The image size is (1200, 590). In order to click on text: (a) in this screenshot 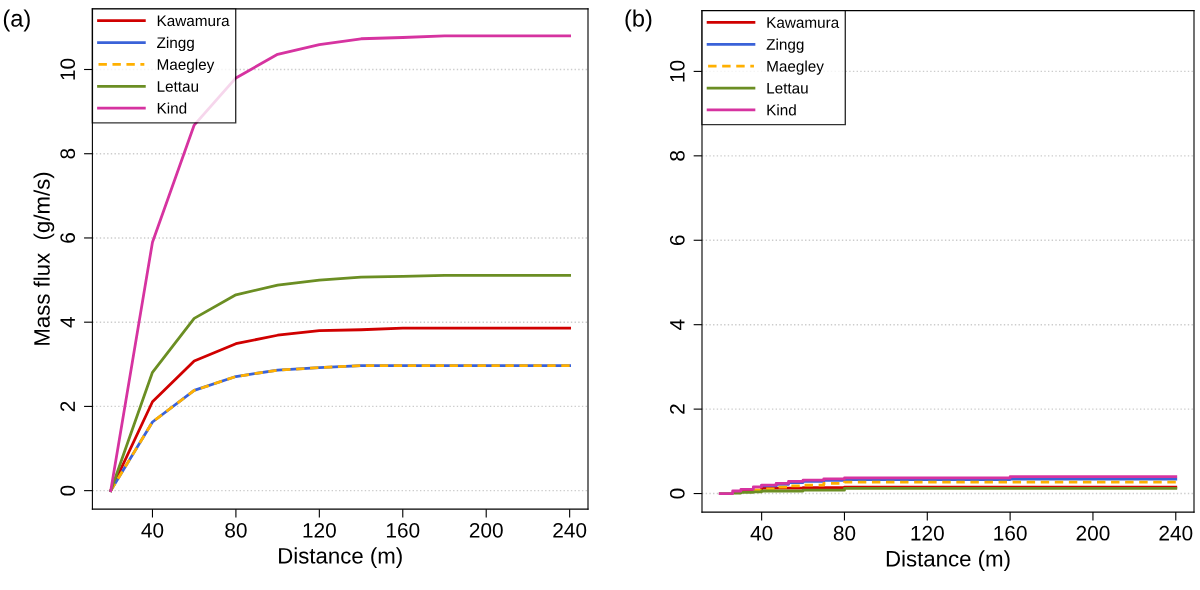, I will do `click(16, 20)`.